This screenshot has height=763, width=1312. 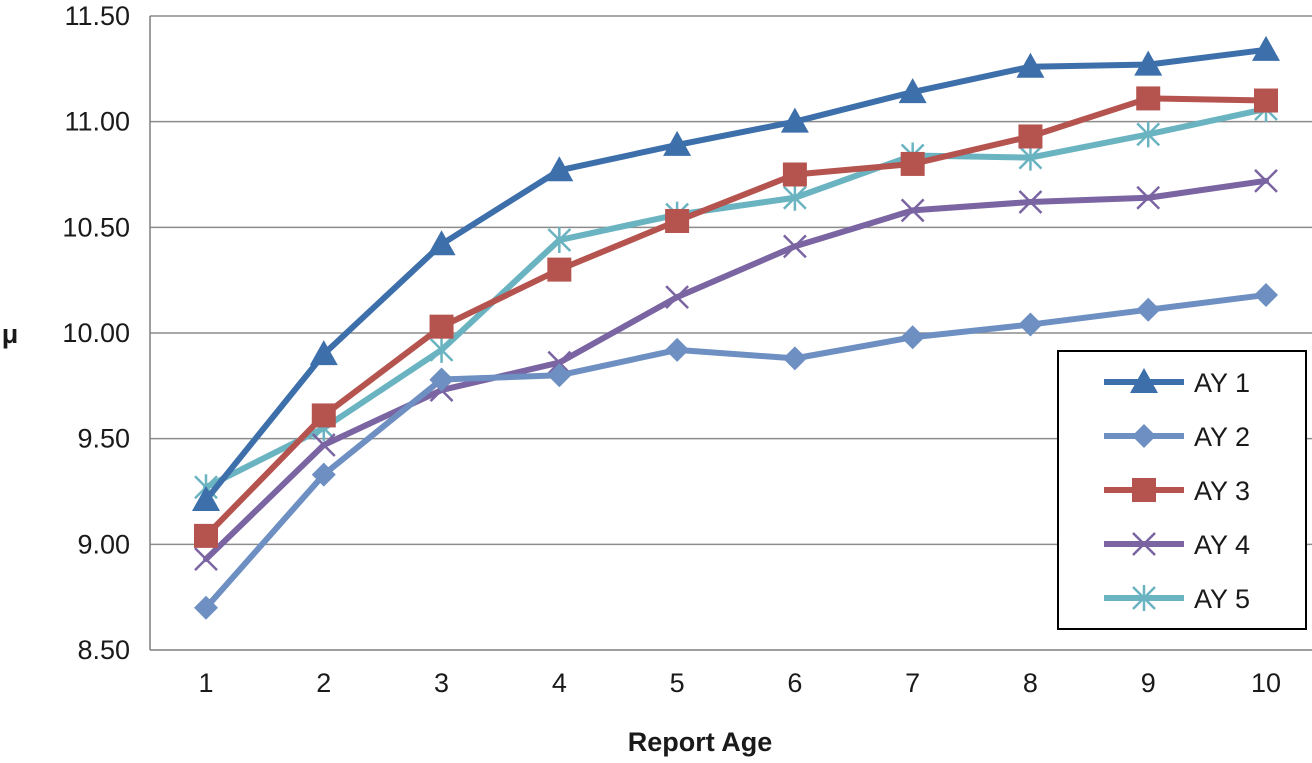 I want to click on x-tick-label: 8, so click(x=1030, y=683).